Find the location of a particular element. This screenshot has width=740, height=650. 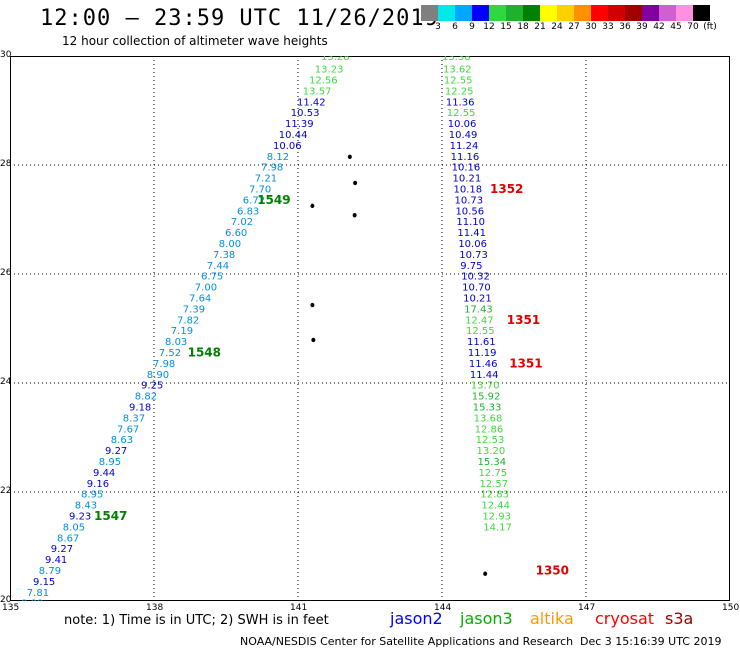

y-tick-label: 20 is located at coordinates (6, 600).